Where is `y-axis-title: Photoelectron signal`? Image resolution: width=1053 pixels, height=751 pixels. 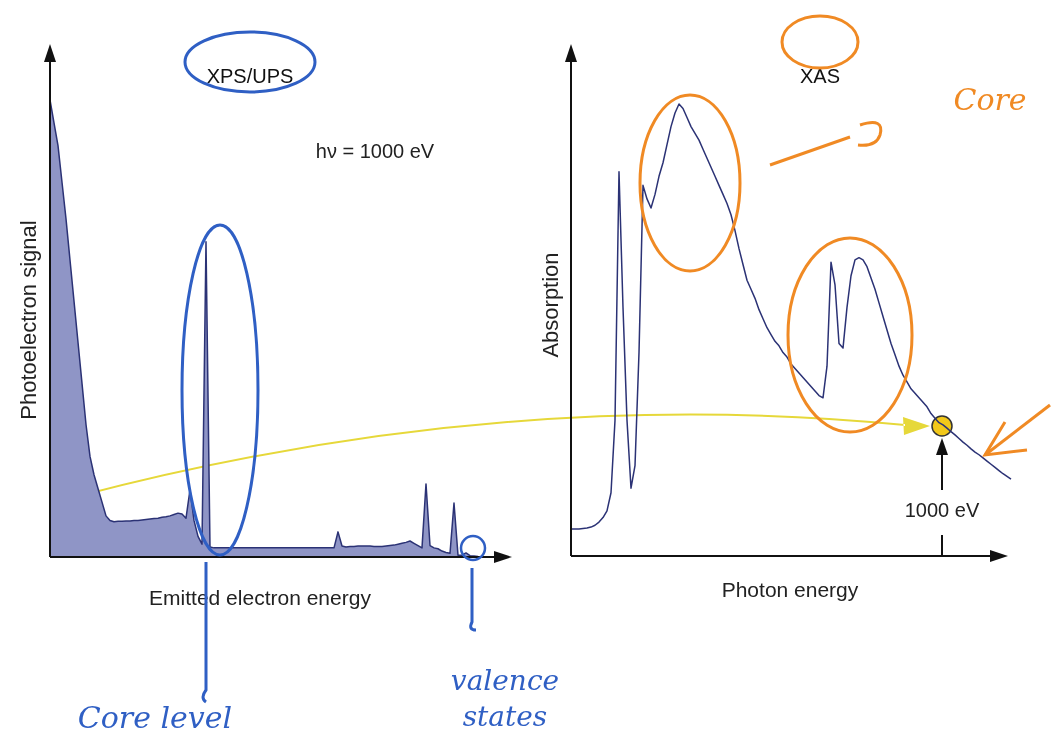
y-axis-title: Photoelectron signal is located at coordinates (28, 320).